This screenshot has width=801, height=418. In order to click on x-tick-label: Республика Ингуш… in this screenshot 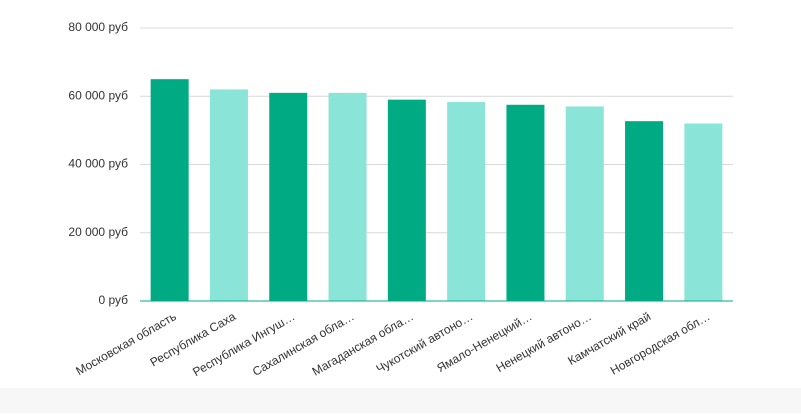, I will do `click(243, 344)`.